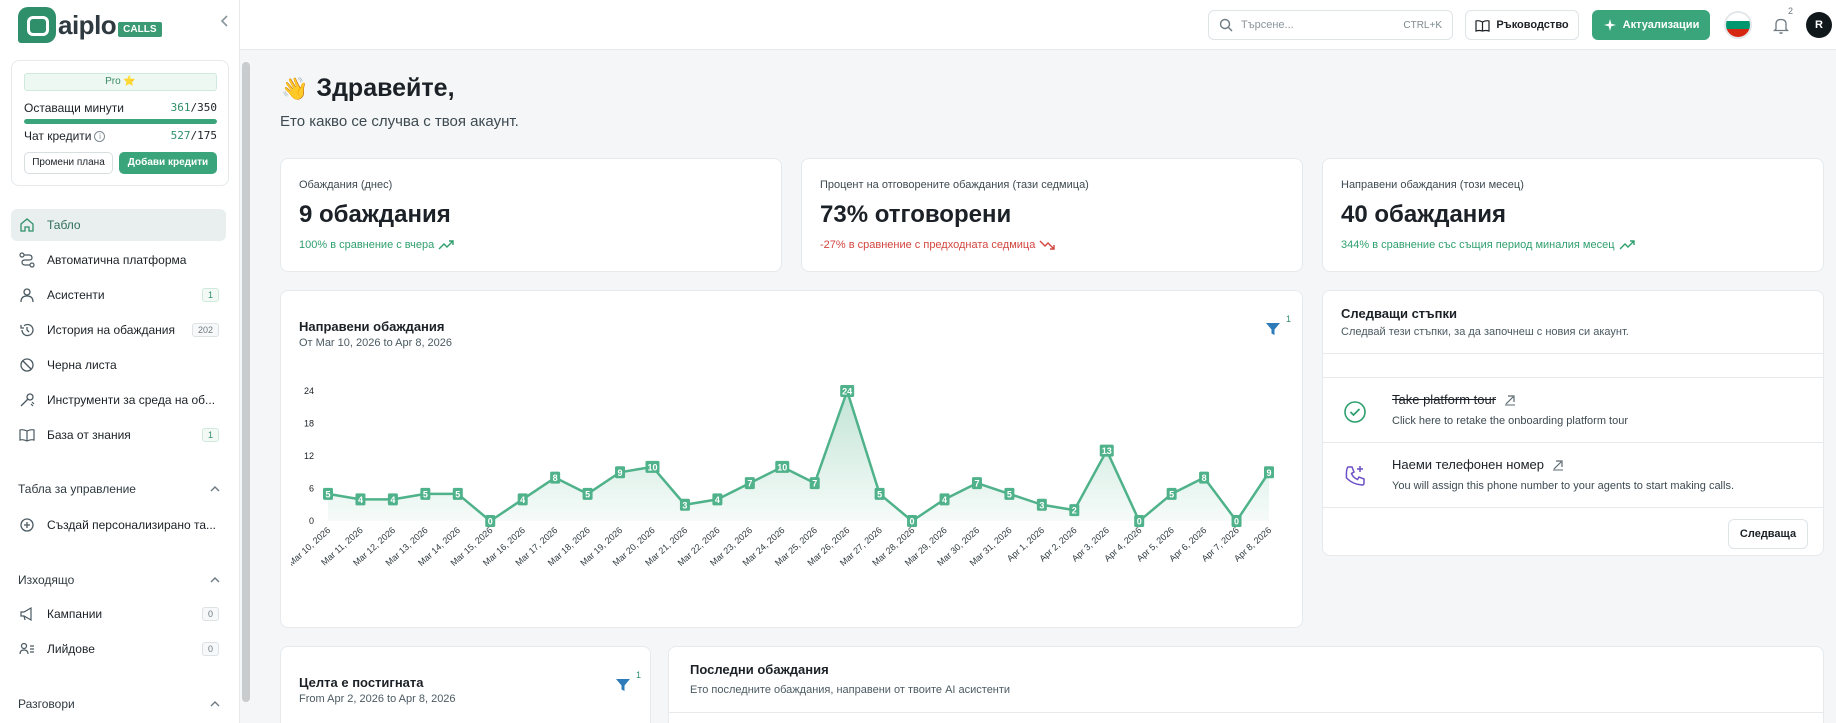  Describe the element at coordinates (118, 614) in the screenshot. I see `sidebar-item-campaigns: Кампании 0` at that location.